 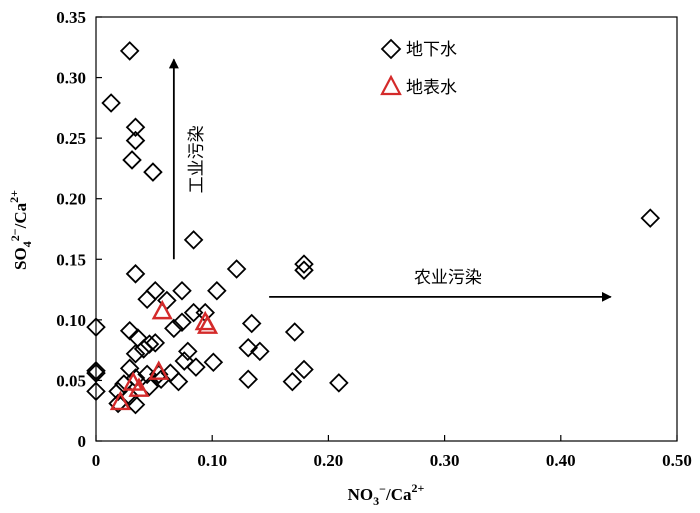 I want to click on x-tick-label: 0, so click(x=96, y=460).